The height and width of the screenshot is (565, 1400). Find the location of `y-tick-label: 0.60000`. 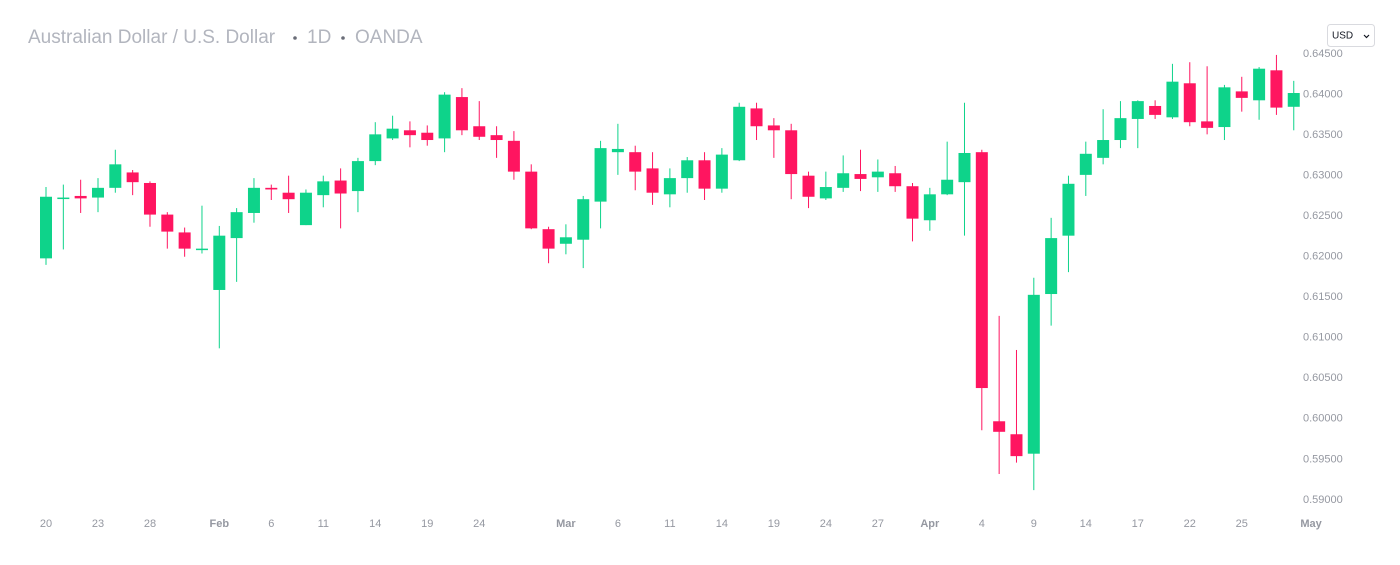

y-tick-label: 0.60000 is located at coordinates (1323, 419).